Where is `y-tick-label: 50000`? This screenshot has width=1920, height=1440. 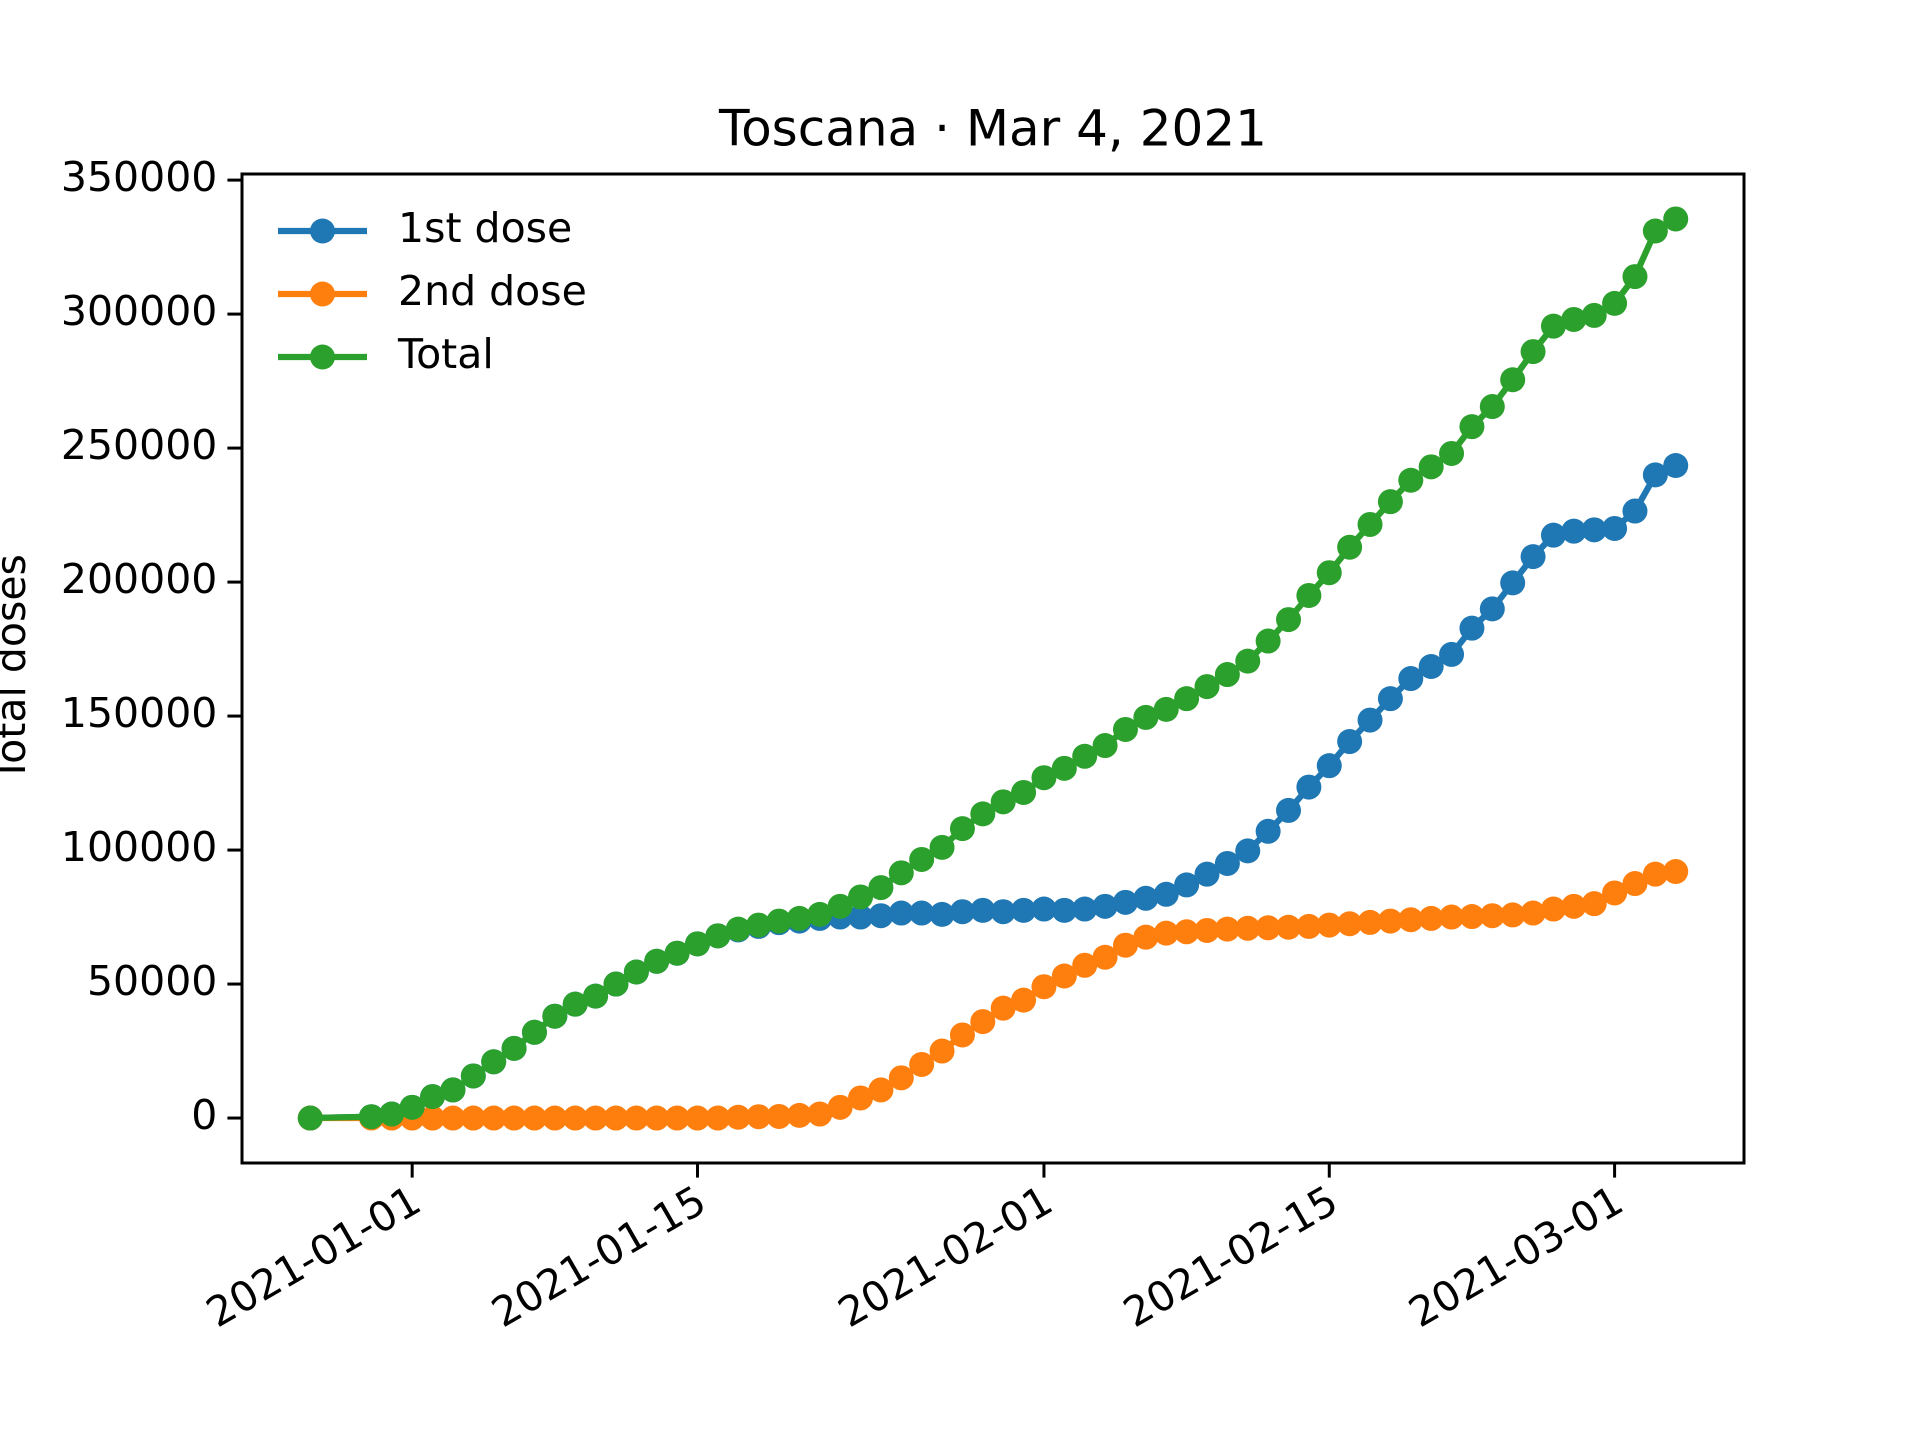 y-tick-label: 50000 is located at coordinates (152, 981).